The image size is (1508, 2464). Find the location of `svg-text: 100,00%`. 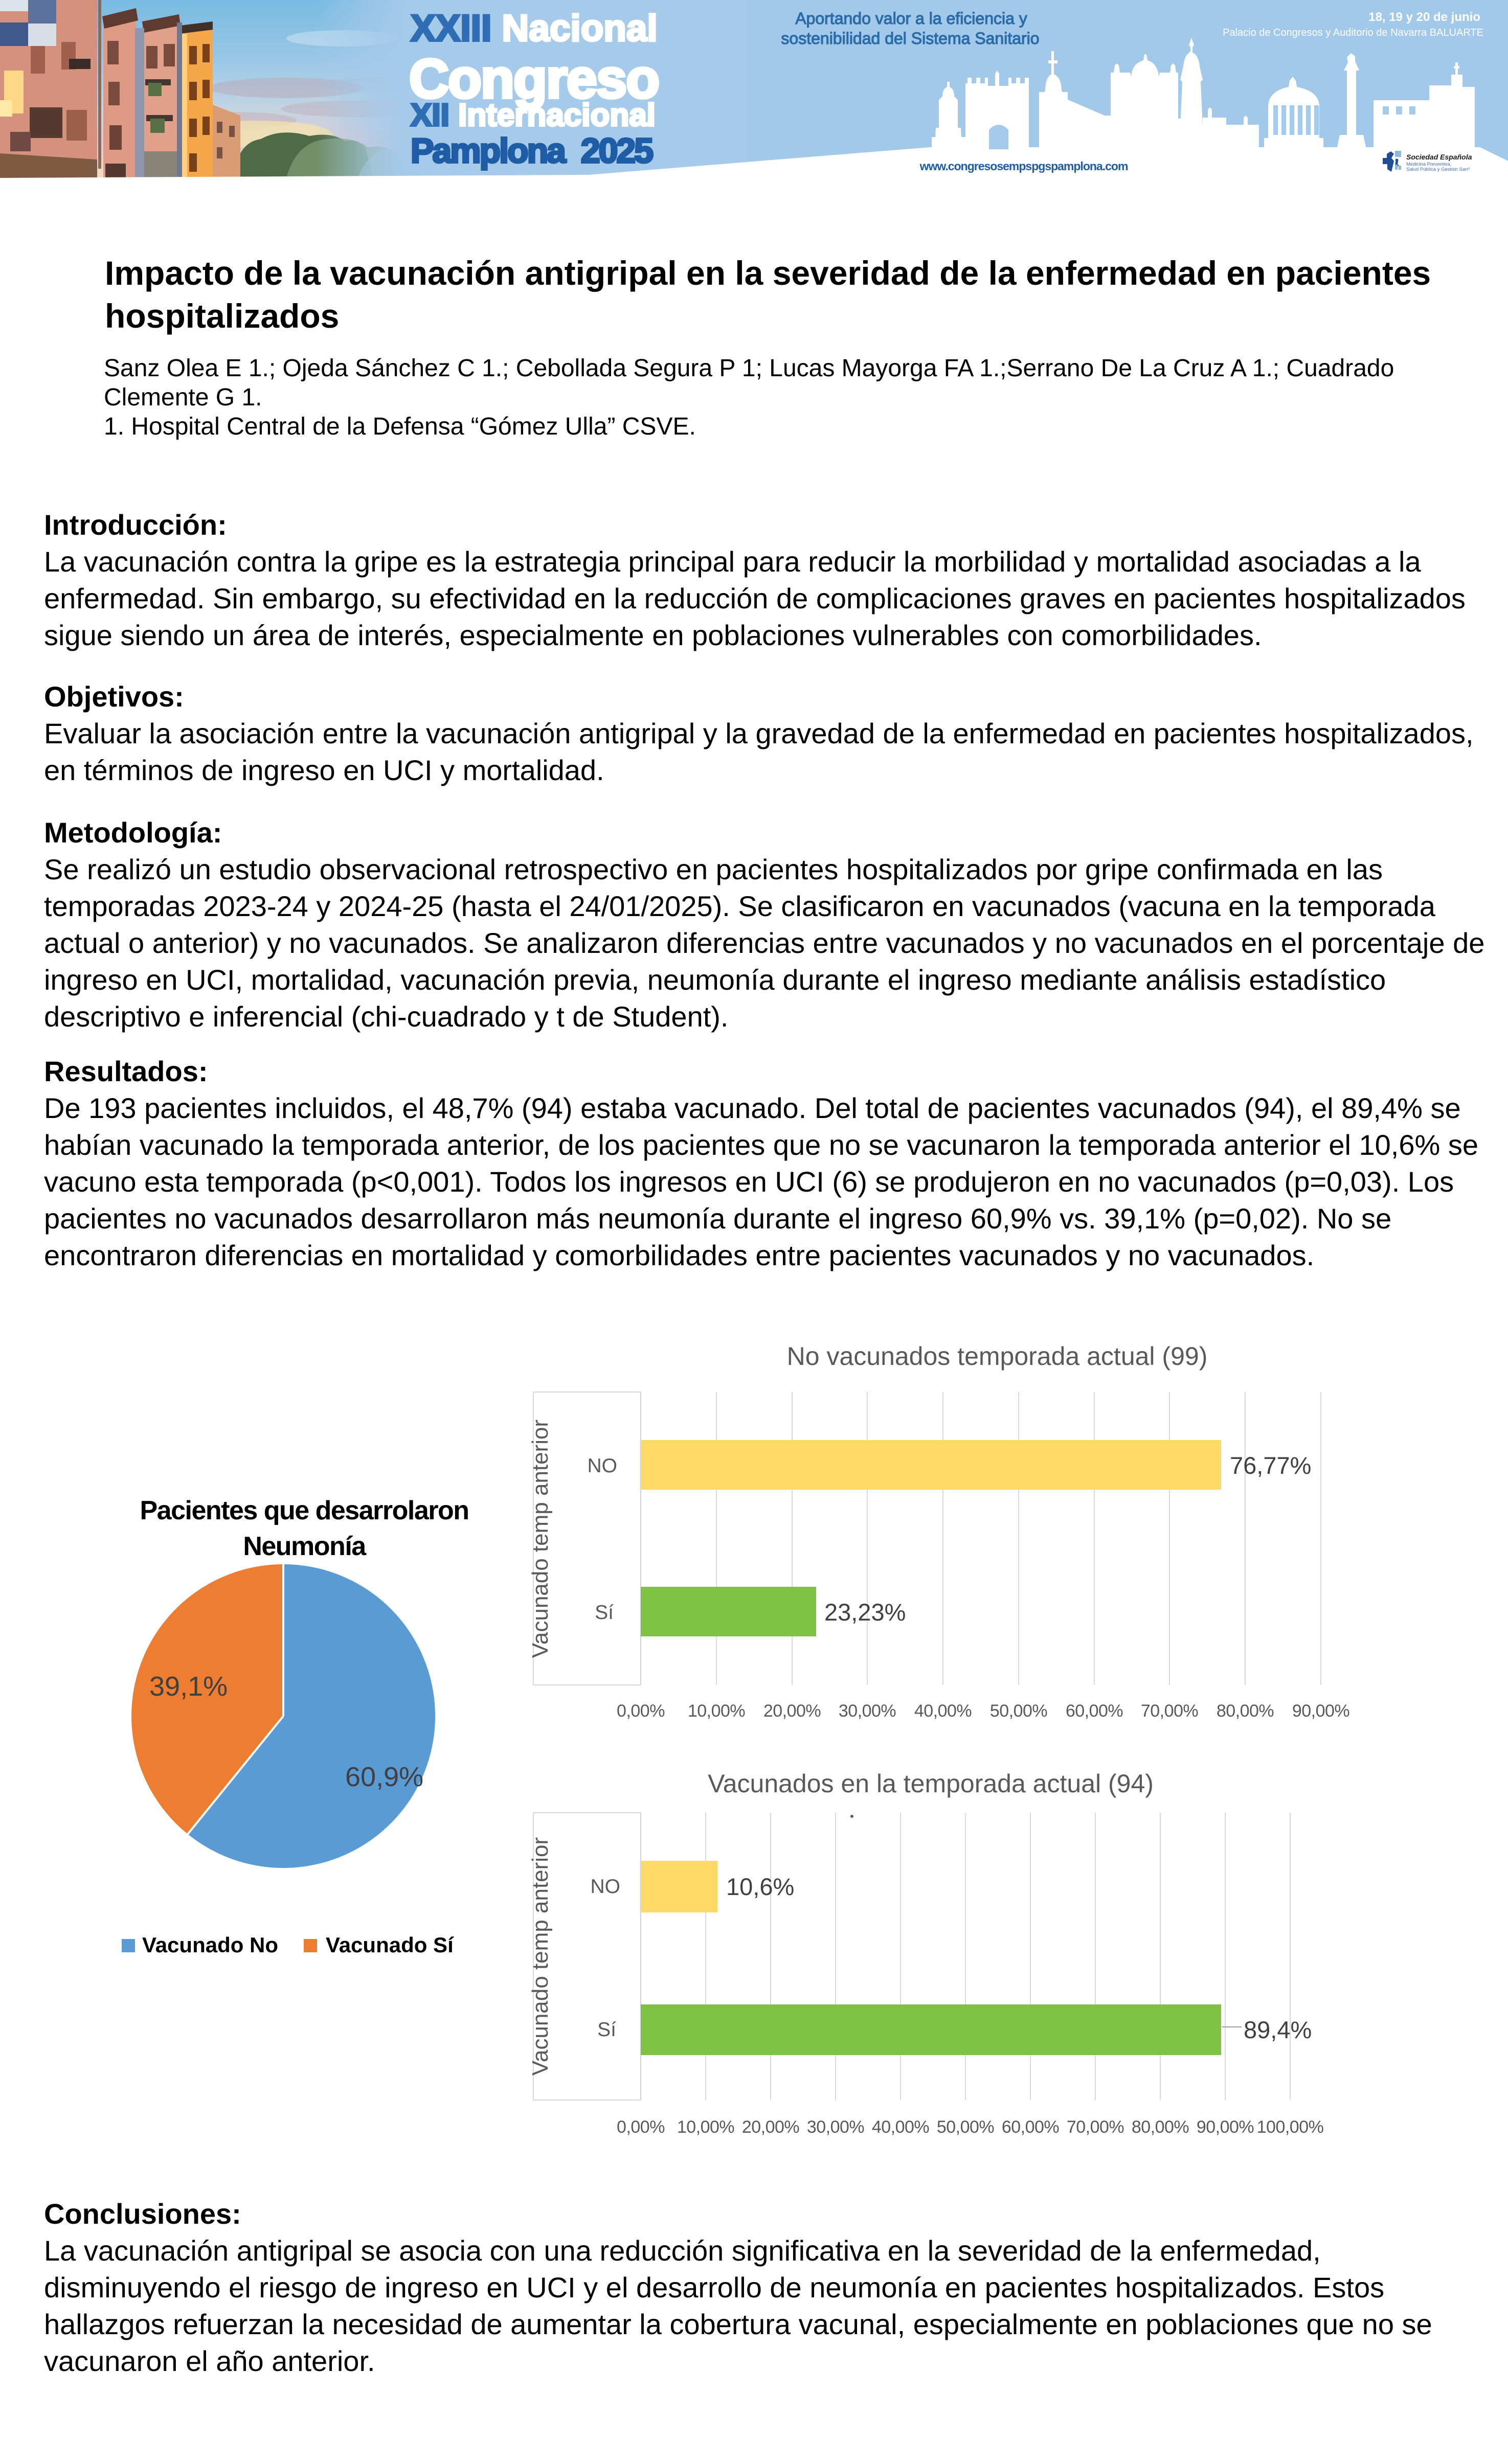

svg-text: 100,00% is located at coordinates (1290, 2127).